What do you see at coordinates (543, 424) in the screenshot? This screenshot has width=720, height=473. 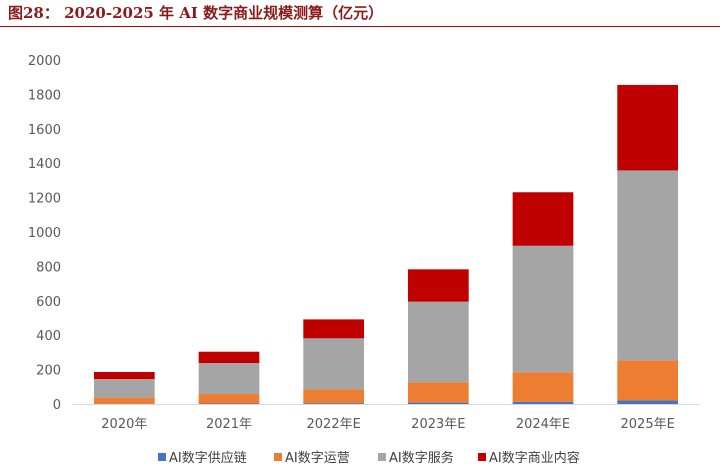 I see `x-tick-label: 2024年E` at bounding box center [543, 424].